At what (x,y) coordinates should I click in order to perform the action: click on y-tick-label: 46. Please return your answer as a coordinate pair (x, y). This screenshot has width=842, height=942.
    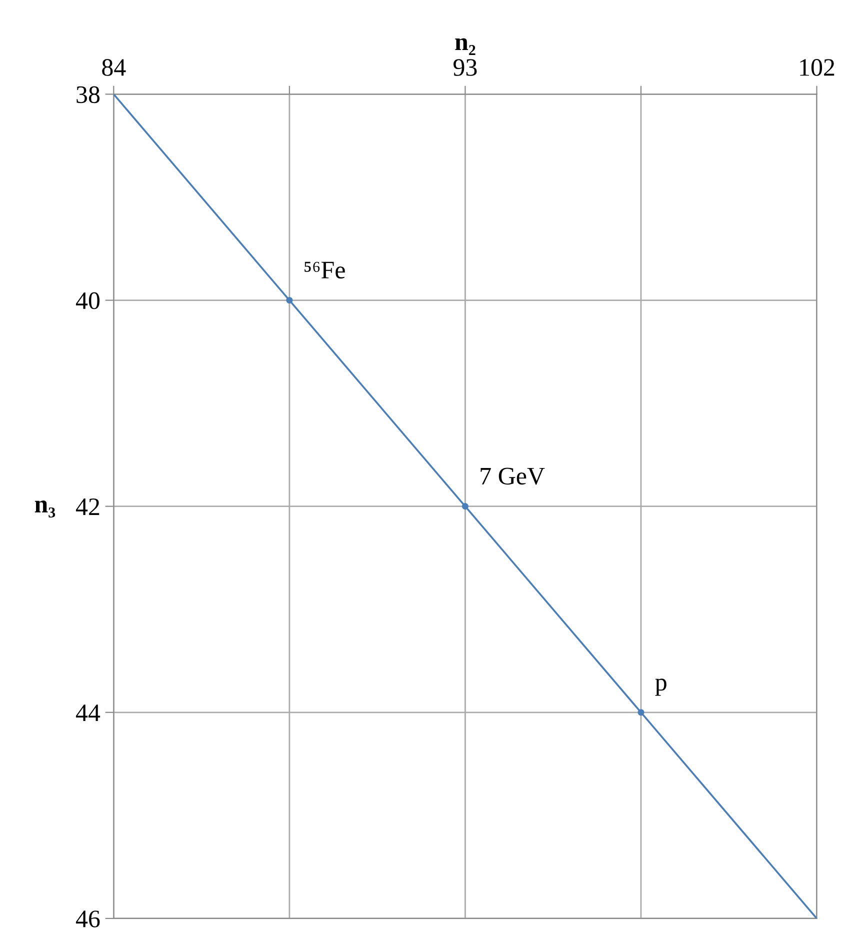
    Looking at the image, I should click on (88, 919).